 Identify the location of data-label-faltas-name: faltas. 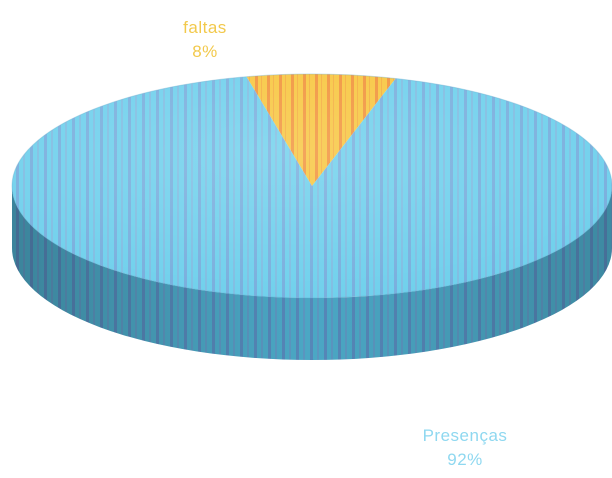
(205, 27).